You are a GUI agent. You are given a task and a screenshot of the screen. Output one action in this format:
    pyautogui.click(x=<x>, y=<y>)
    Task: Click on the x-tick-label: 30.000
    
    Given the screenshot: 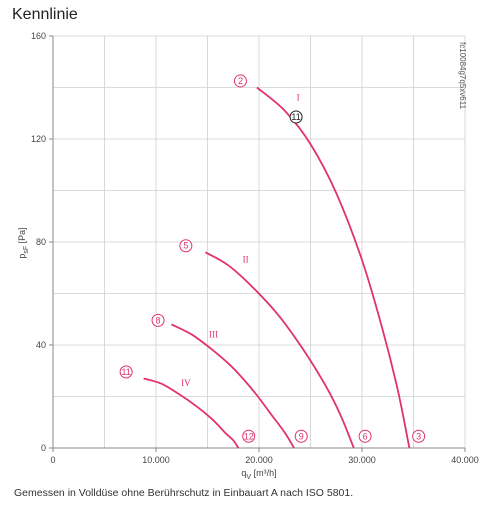 What is the action you would take?
    pyautogui.click(x=362, y=460)
    